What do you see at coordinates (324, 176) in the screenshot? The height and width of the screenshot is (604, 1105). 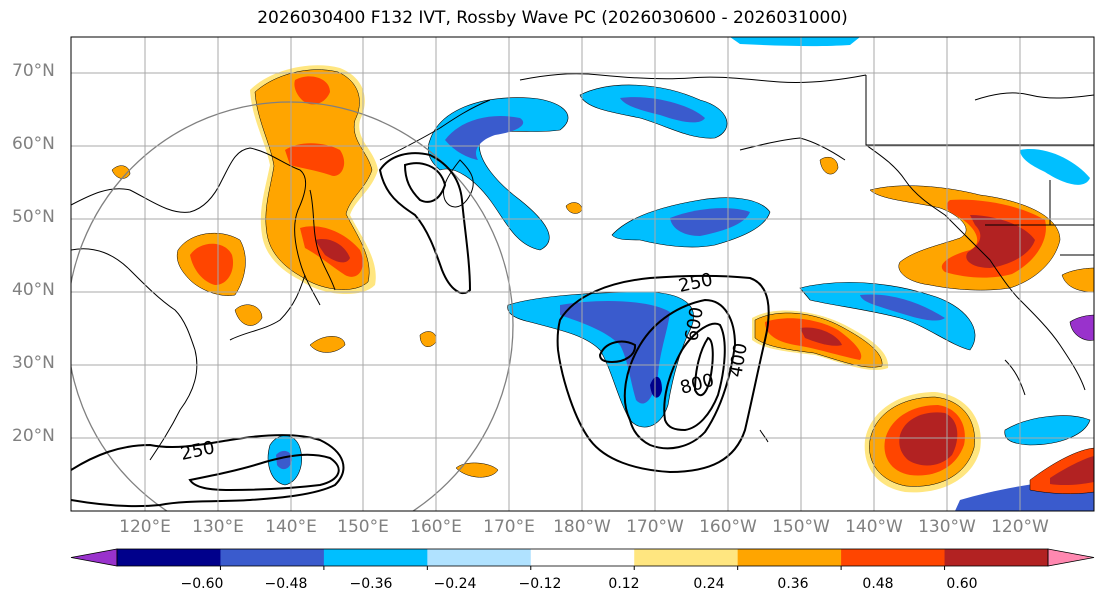 I see `pos-anomaly-okhotsk-red` at bounding box center [324, 176].